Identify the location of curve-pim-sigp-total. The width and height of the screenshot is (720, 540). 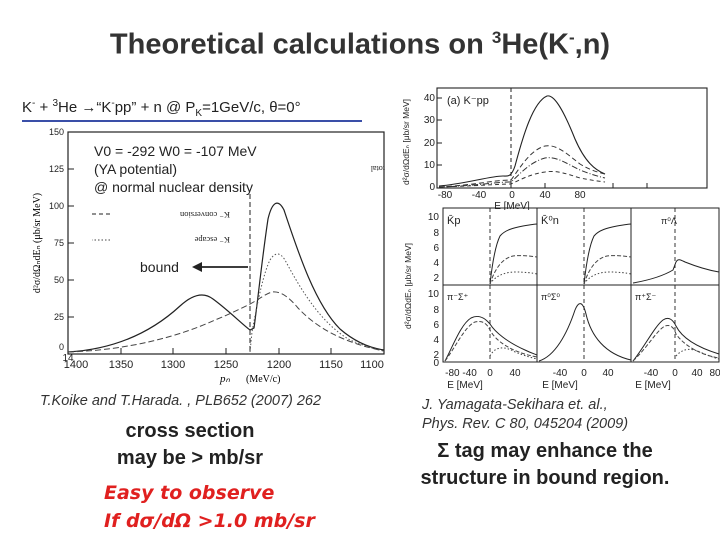
(491, 338).